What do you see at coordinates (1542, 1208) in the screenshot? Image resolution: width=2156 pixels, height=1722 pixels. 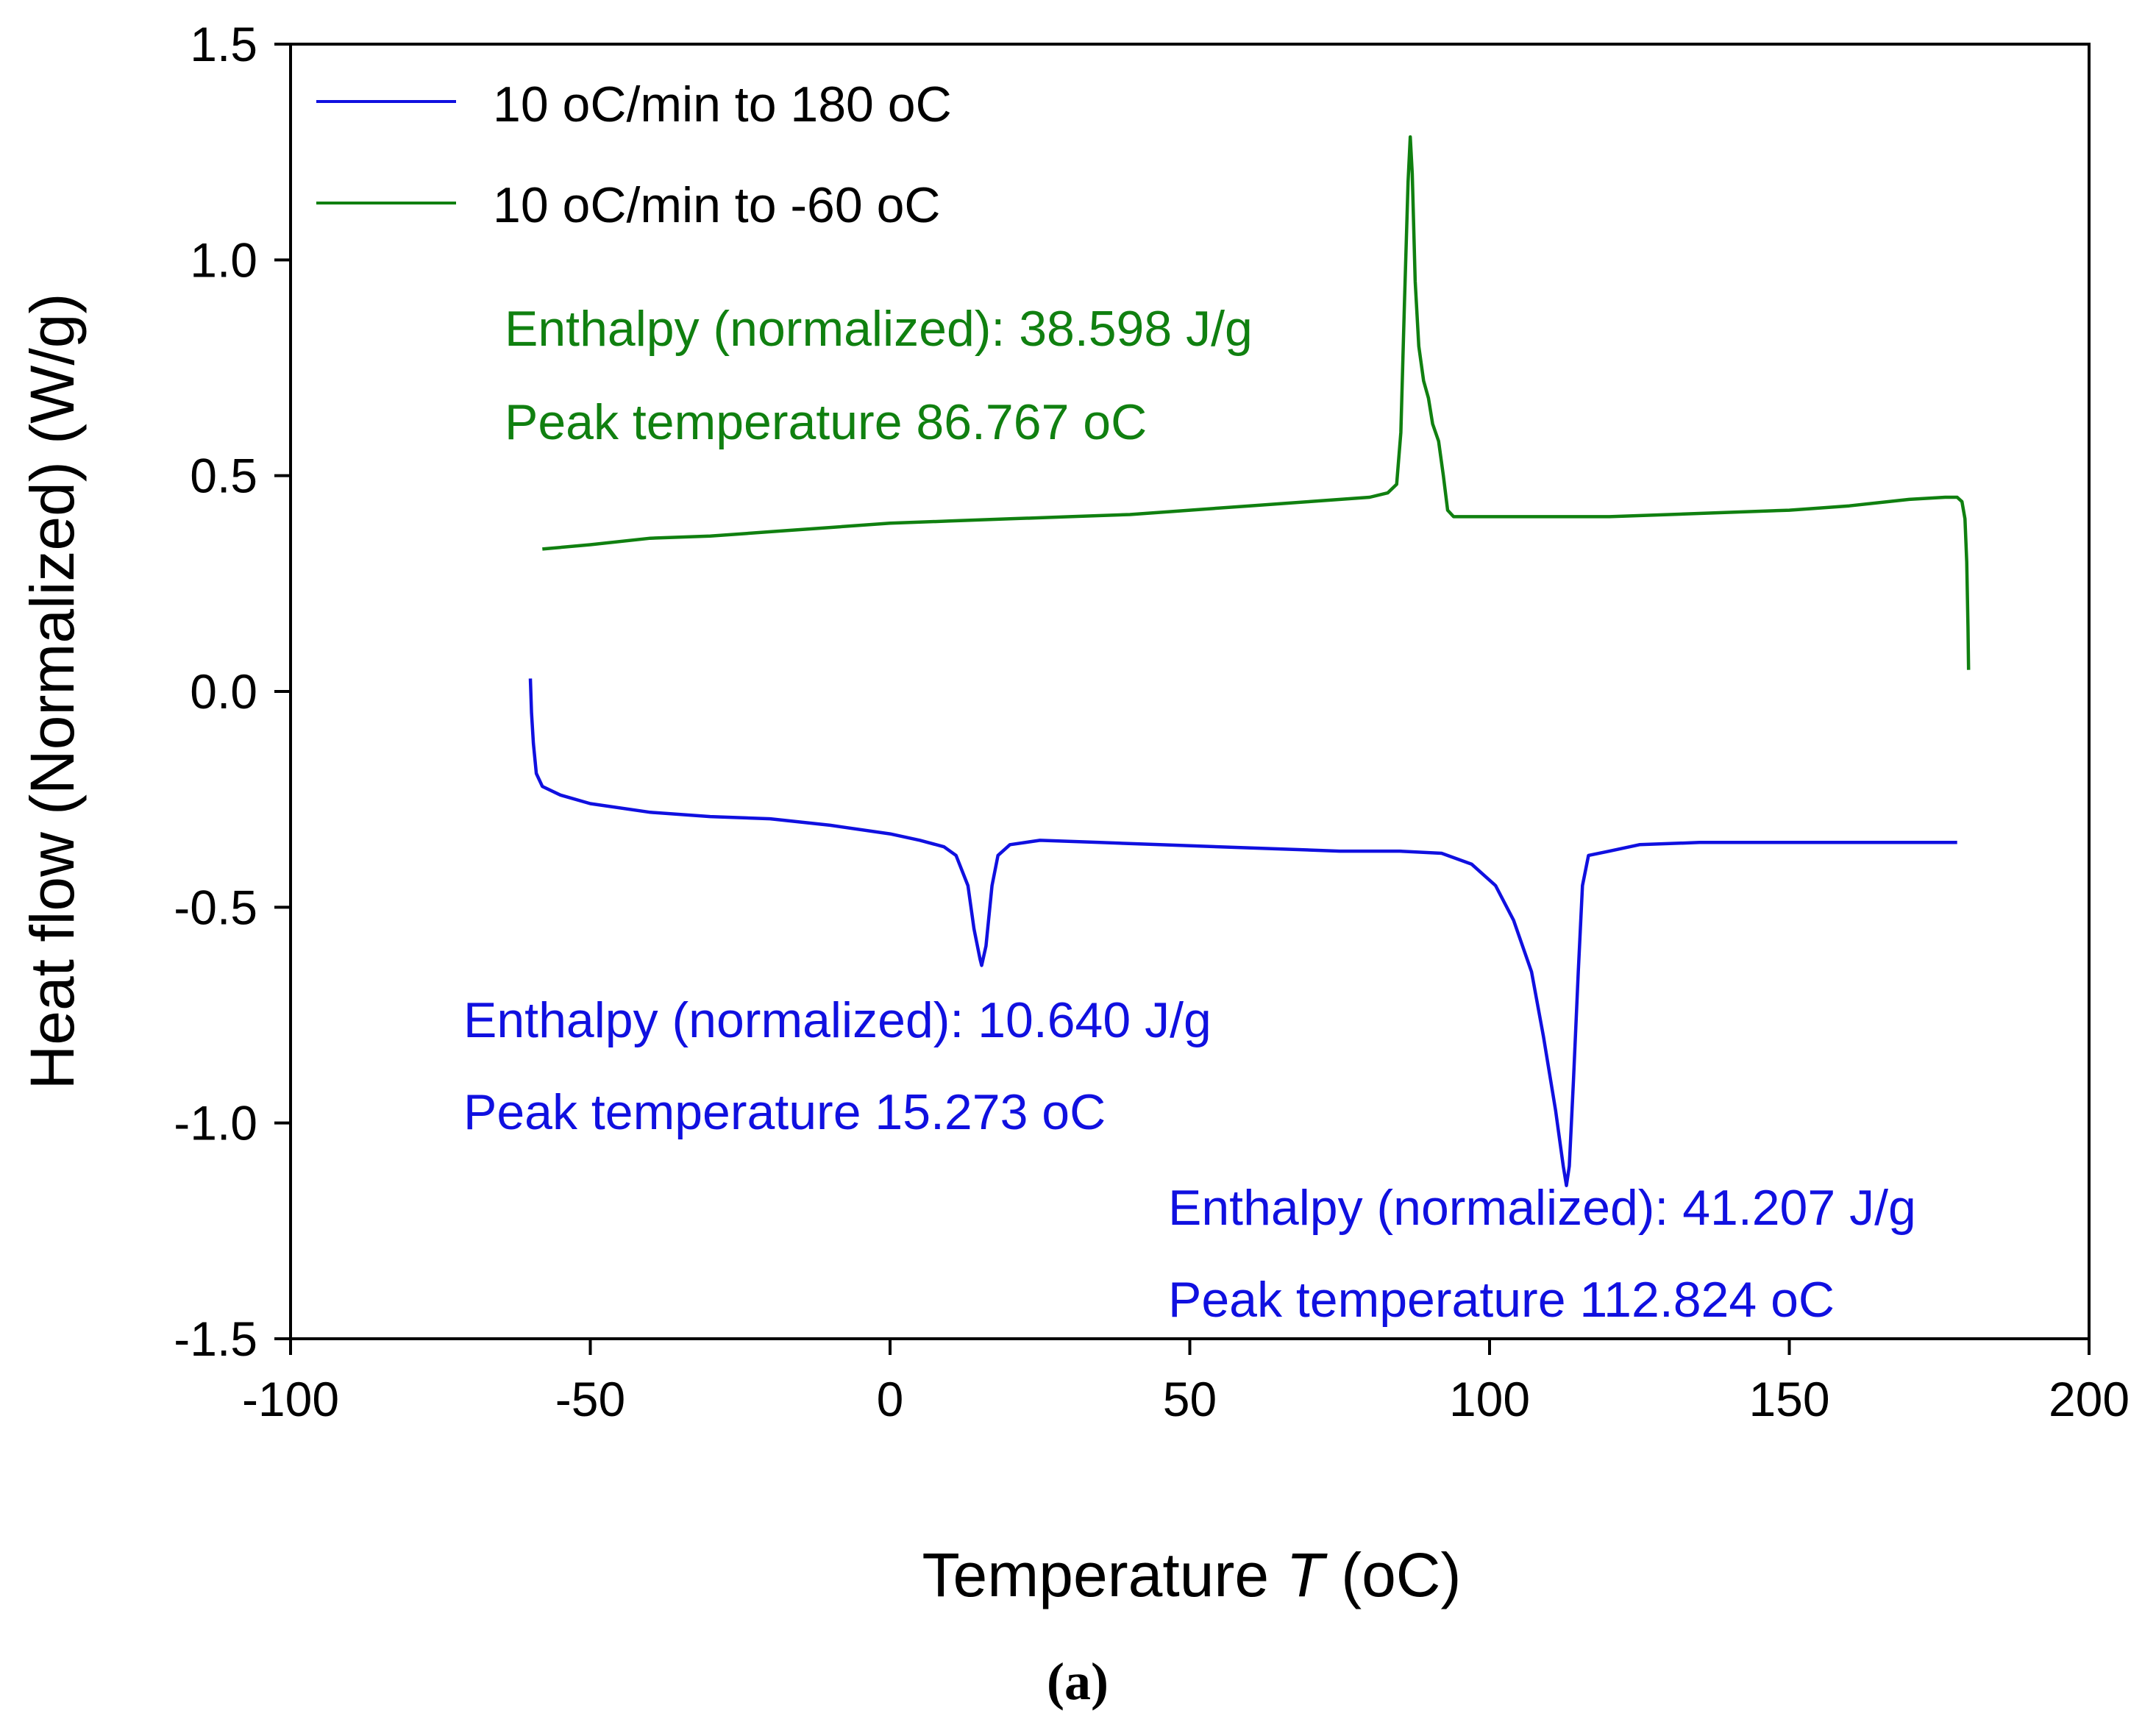 I see `annotation-melting-enthalpy: Enthalpy (normalized): 41.207 J/g` at bounding box center [1542, 1208].